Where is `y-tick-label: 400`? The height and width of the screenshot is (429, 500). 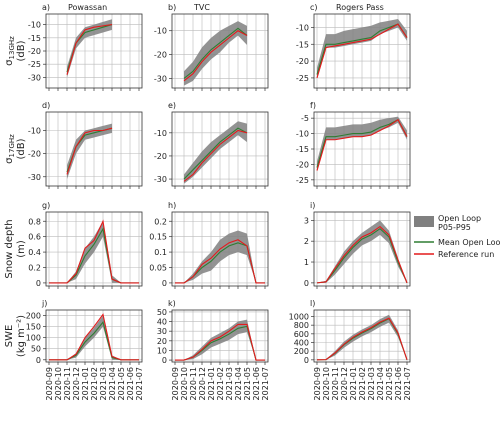
y-tick-label: 400 is located at coordinates (301, 343).